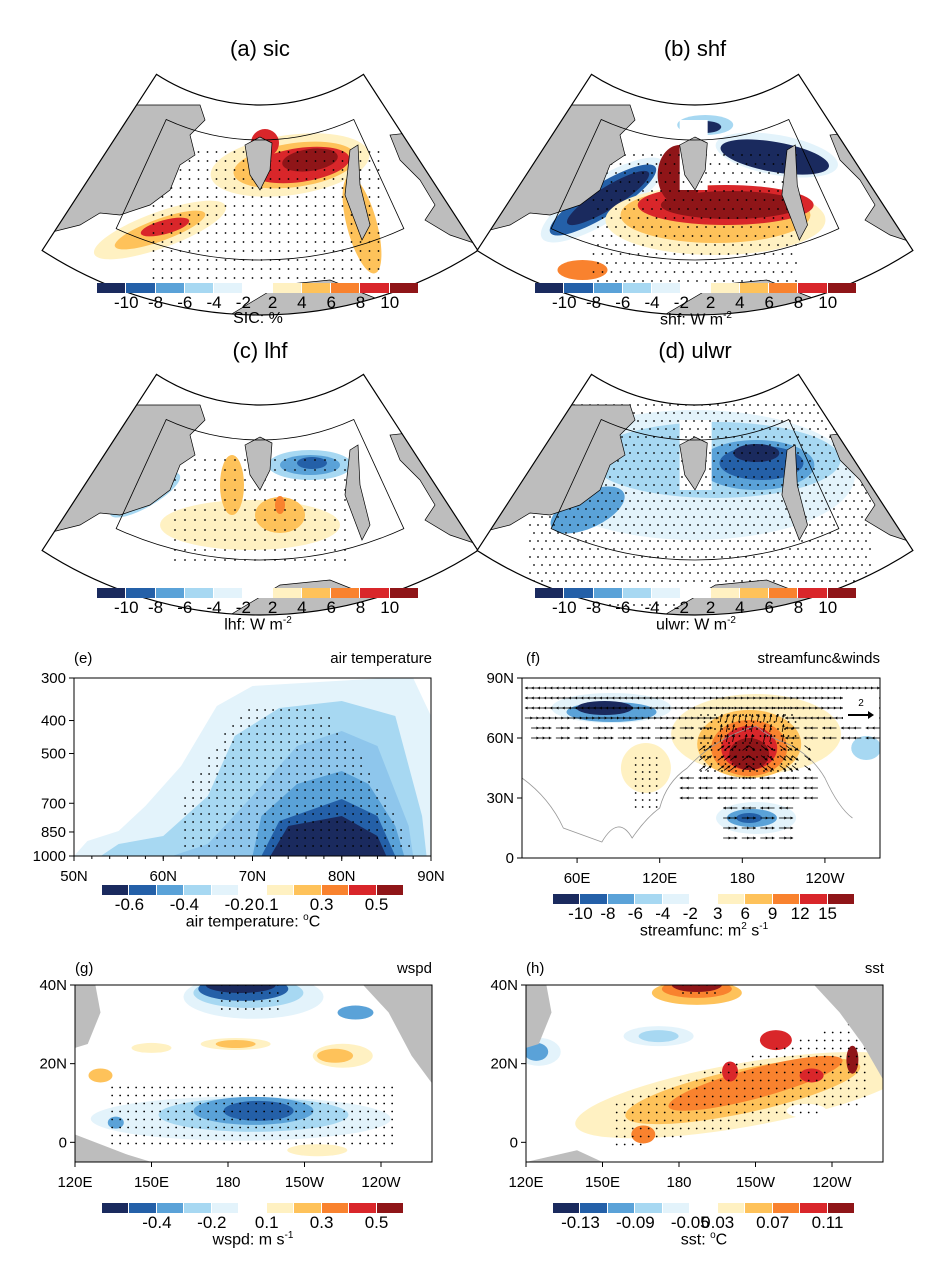 The image size is (936, 1267). I want to click on colorbar-swatch, so click(725, 288).